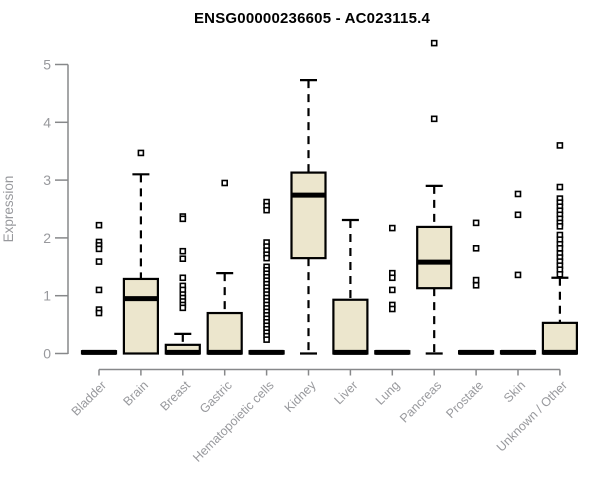 The width and height of the screenshot is (600, 500). What do you see at coordinates (220, 297) in the screenshot?
I see `boxplot-gastric: Gastric` at bounding box center [220, 297].